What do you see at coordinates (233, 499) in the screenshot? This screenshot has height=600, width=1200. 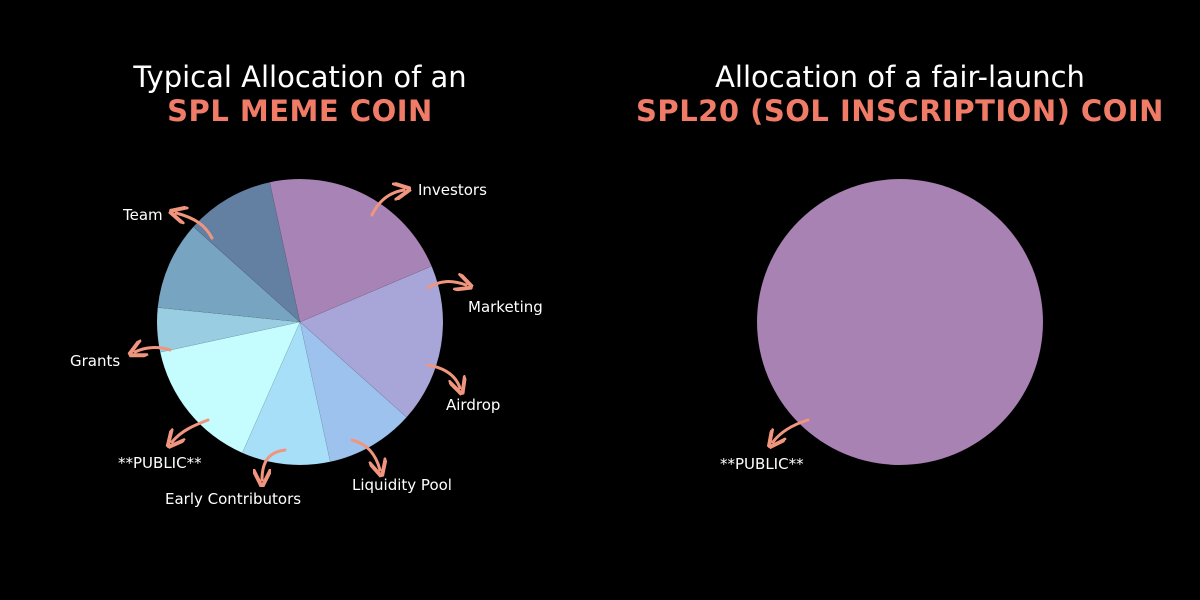 I see `left-label-early-contributors: Early Contributors` at bounding box center [233, 499].